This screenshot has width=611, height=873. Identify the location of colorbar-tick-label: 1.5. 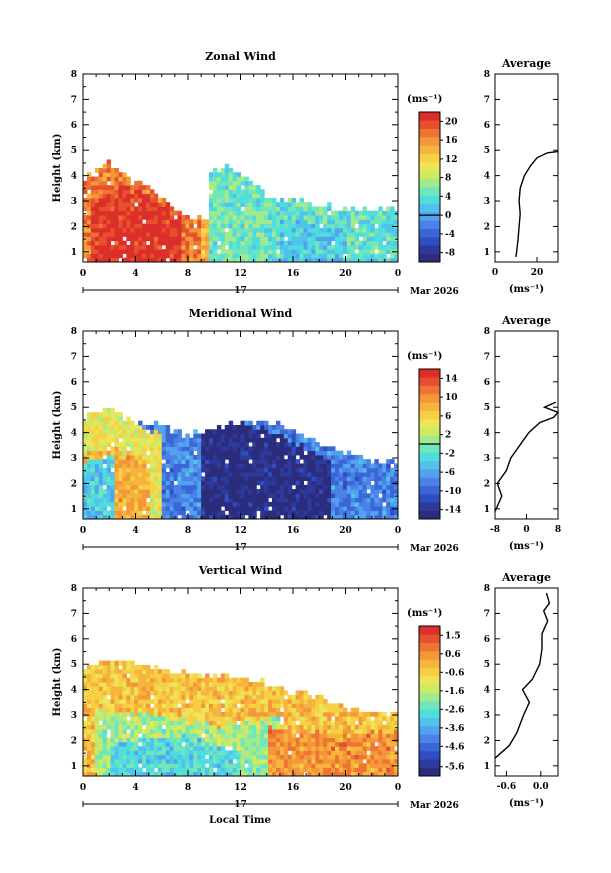
(453, 636).